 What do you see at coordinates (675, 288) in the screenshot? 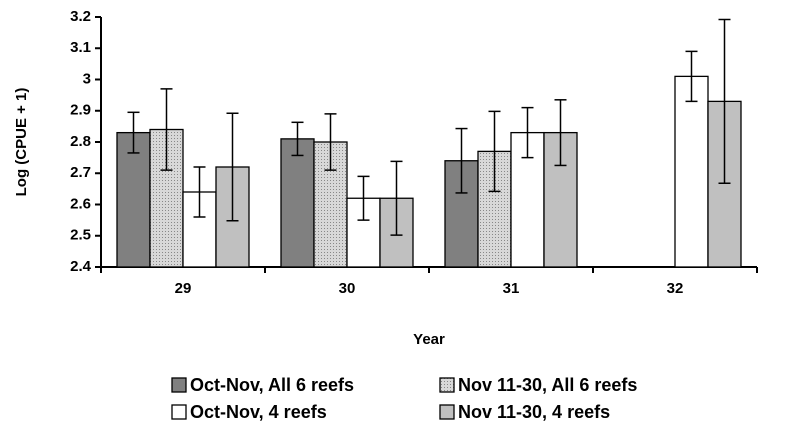
I see `x-tick-label: 32` at bounding box center [675, 288].